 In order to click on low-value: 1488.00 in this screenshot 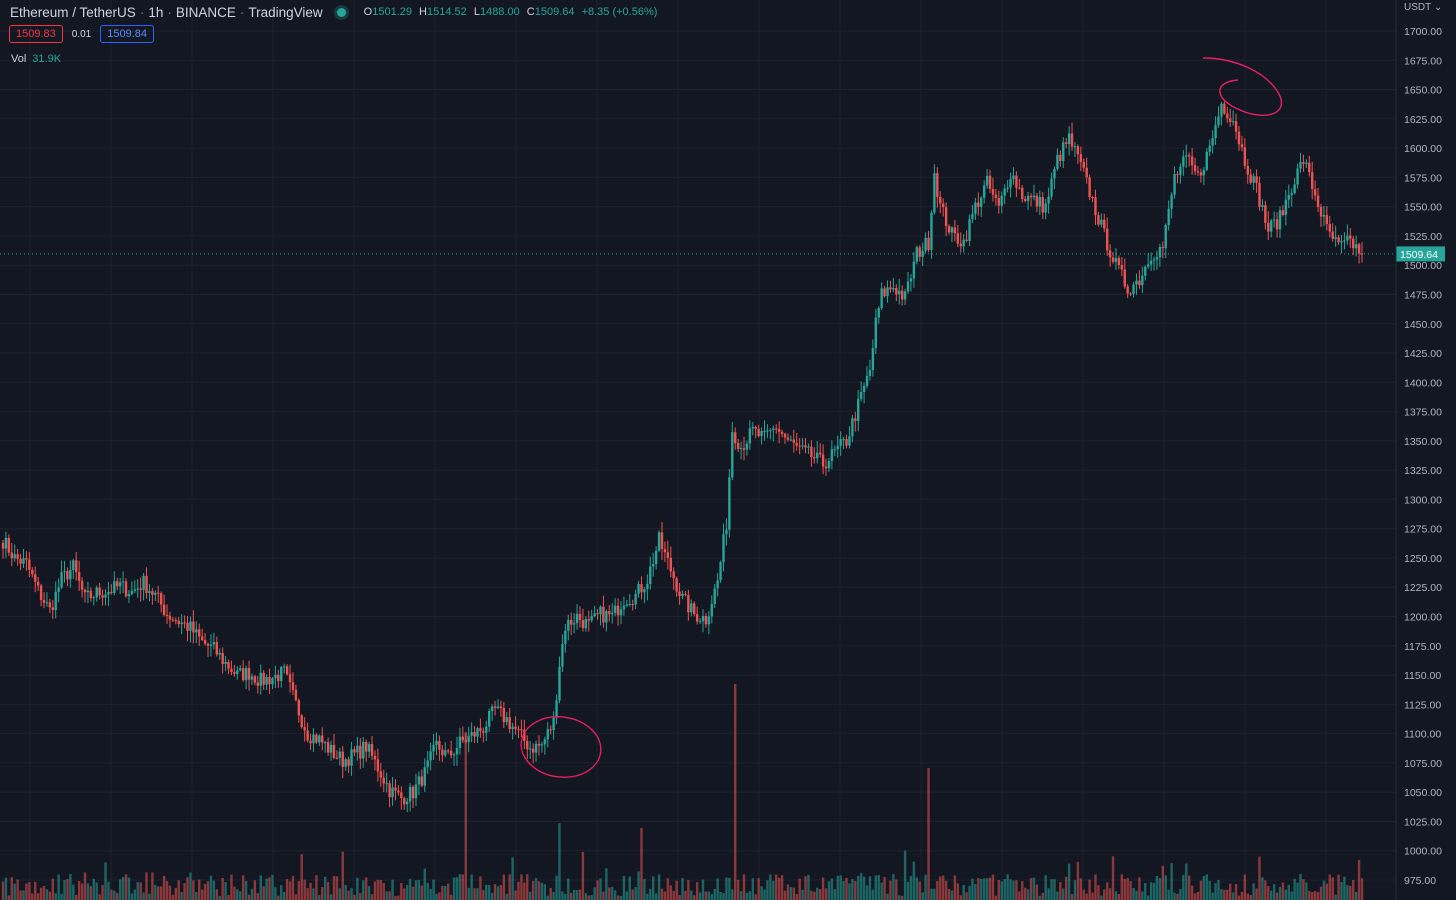, I will do `click(499, 12)`.